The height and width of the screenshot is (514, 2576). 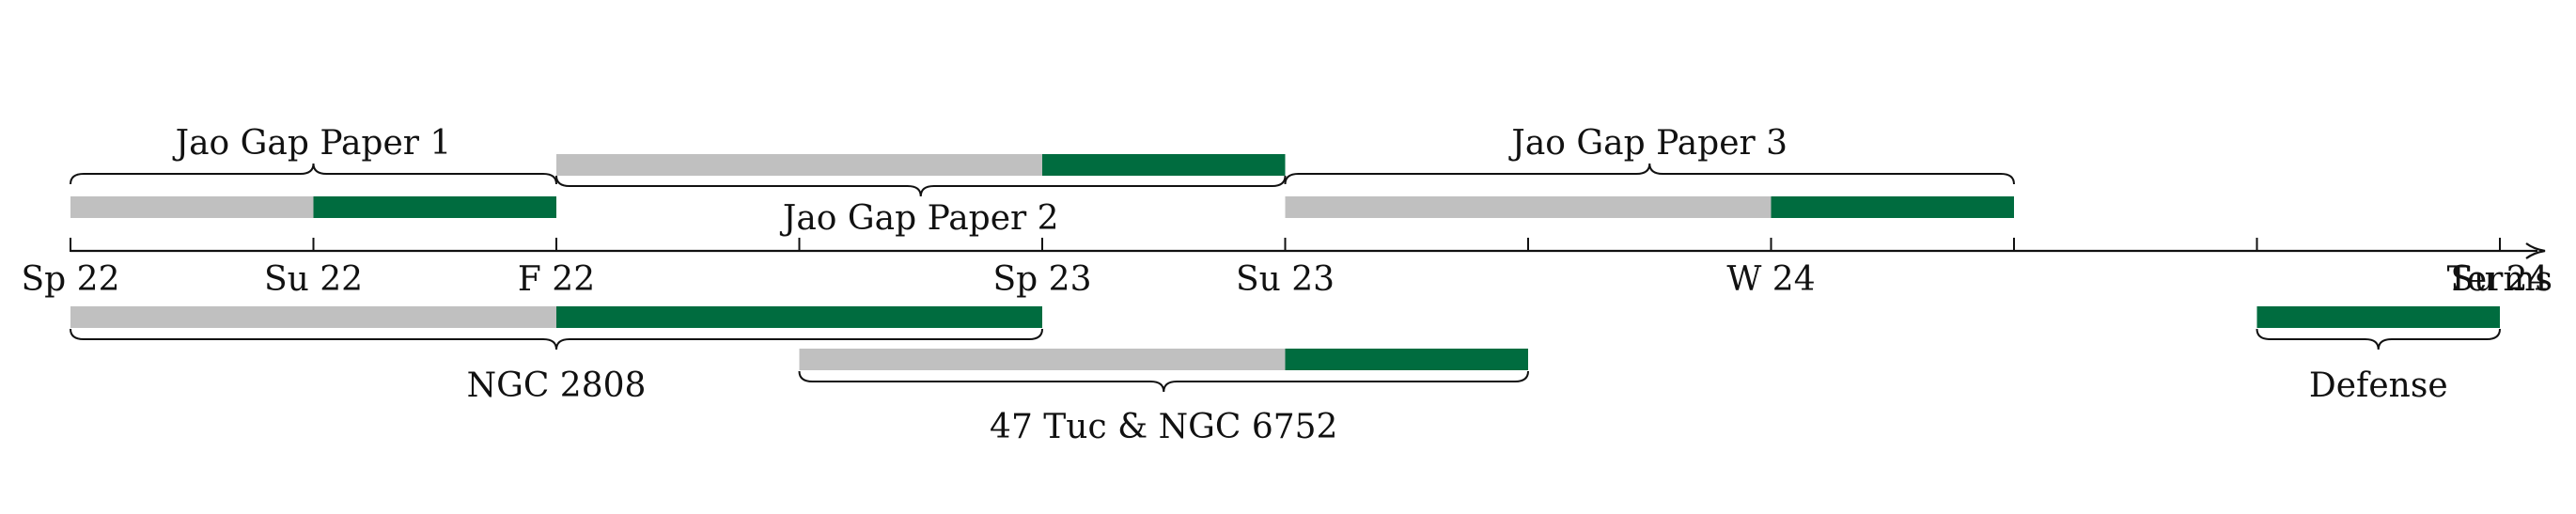 I want to click on task-label: Jao Gap Paper 2, so click(x=919, y=218).